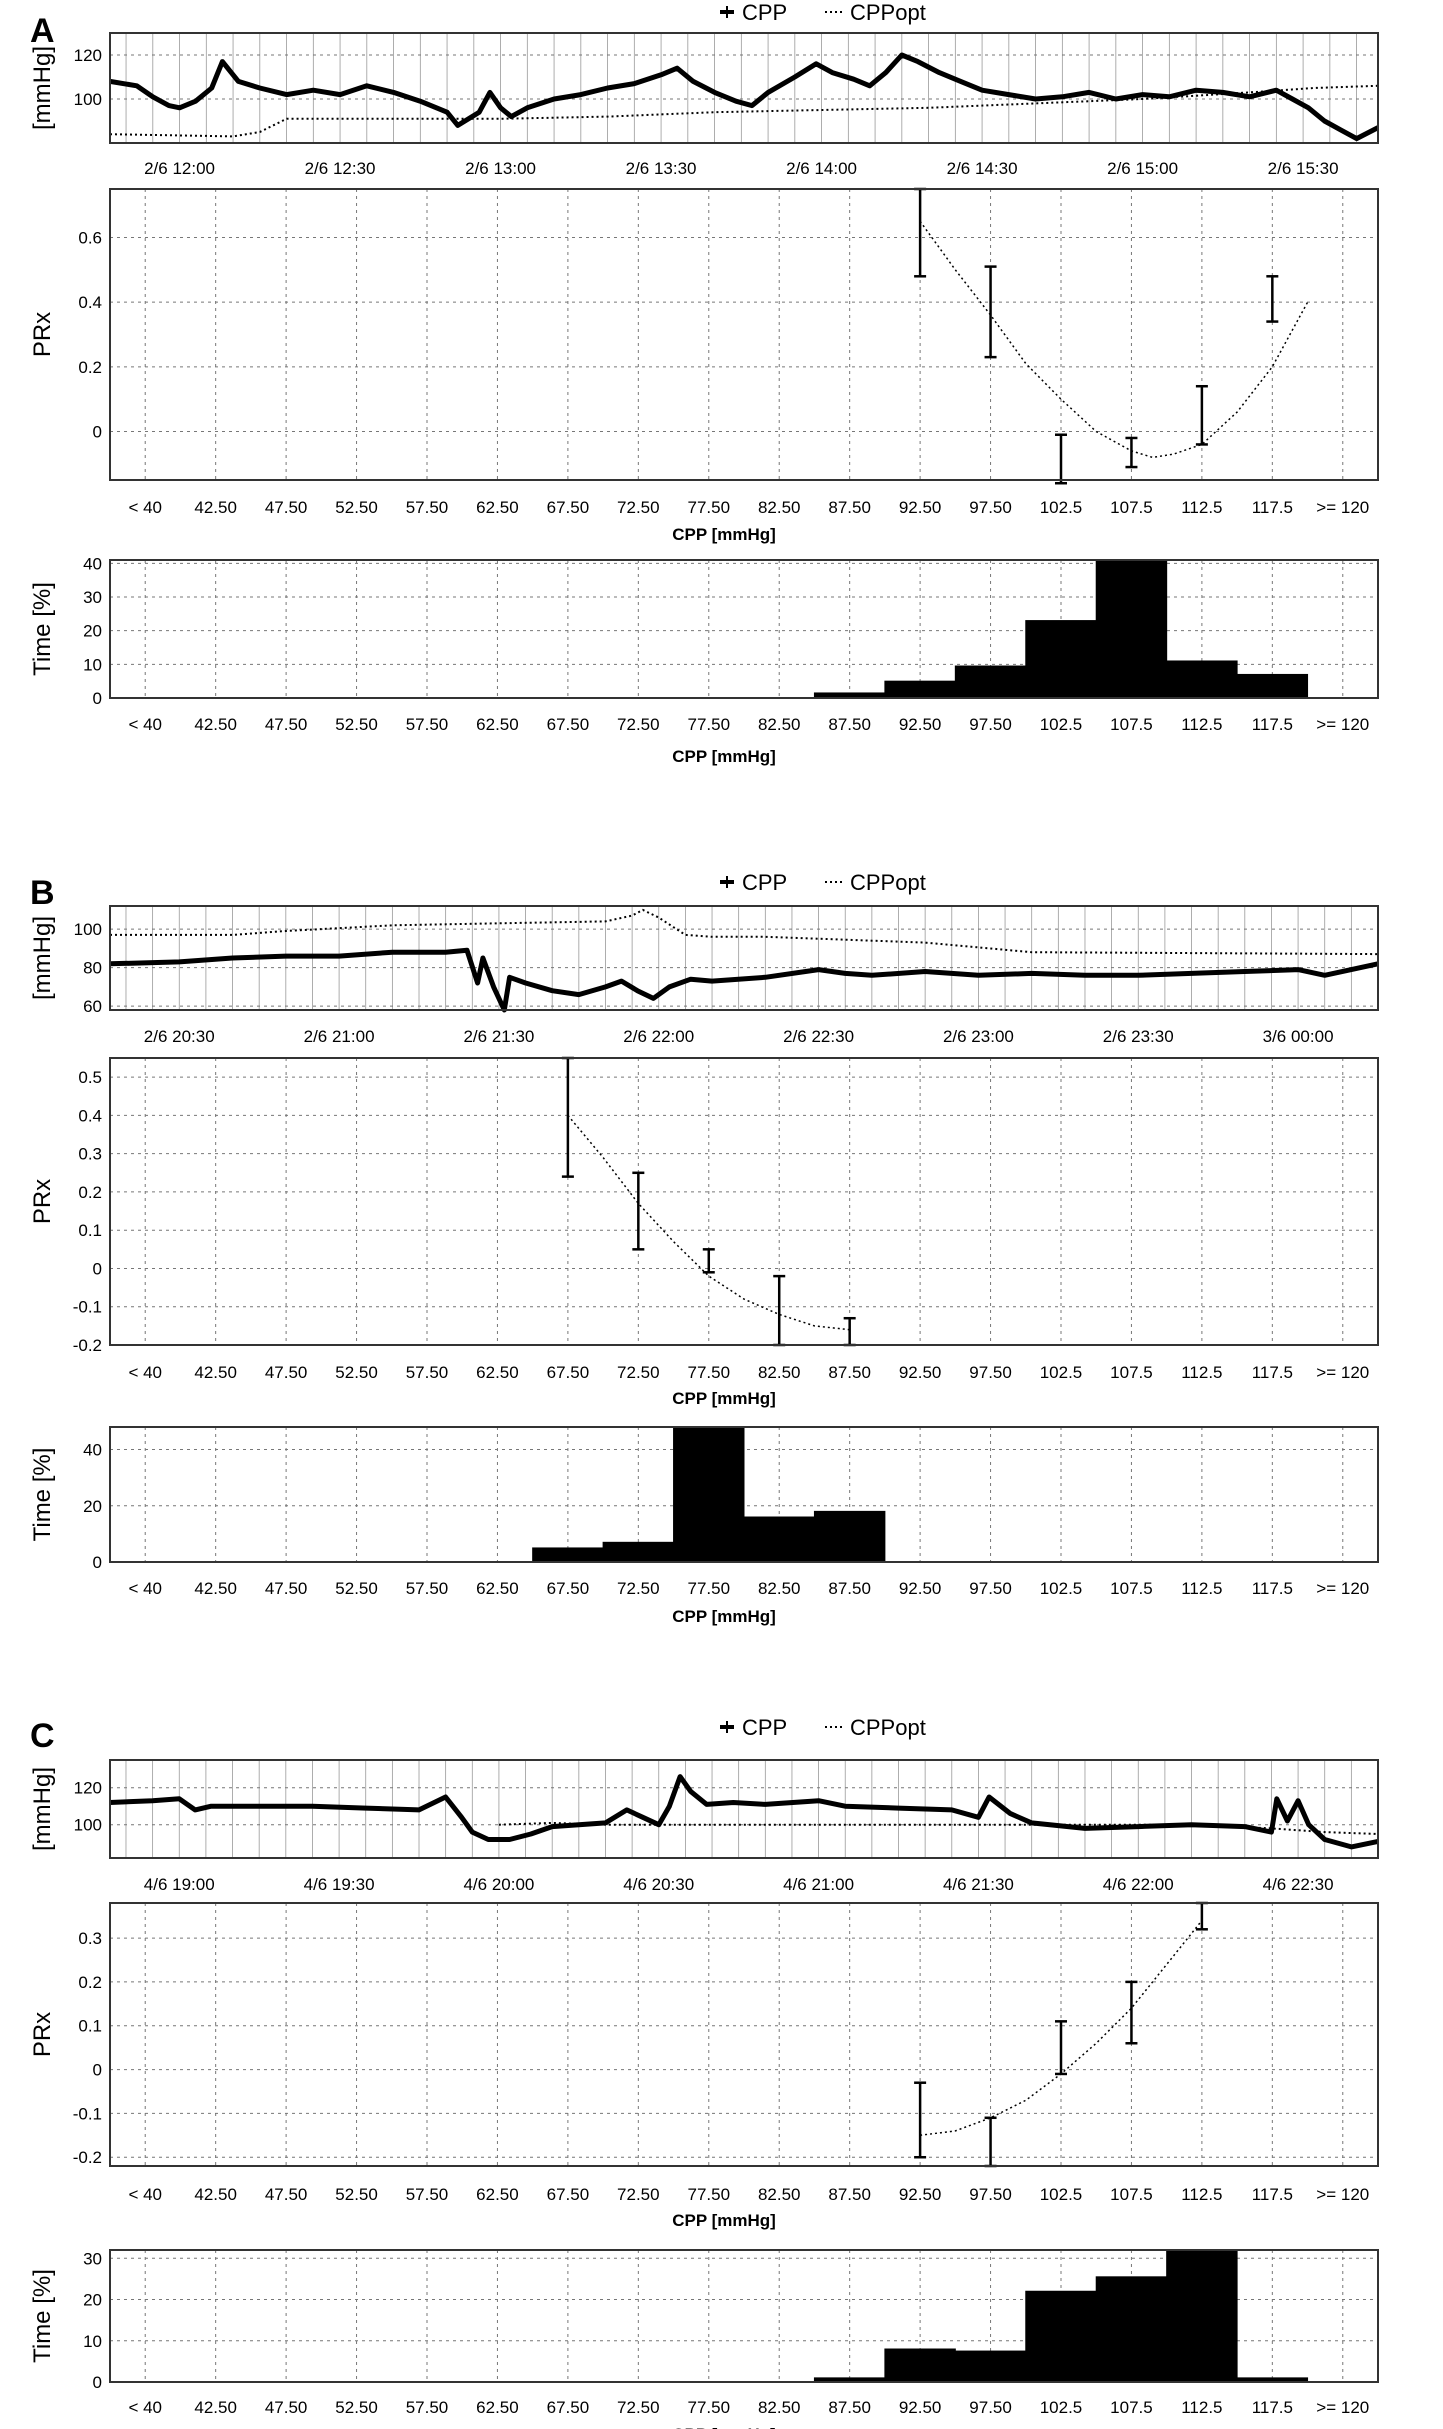 The height and width of the screenshot is (2429, 1443). Describe the element at coordinates (982, 168) in the screenshot. I see `trend-x-tick-label: 2/6 14:30` at that location.